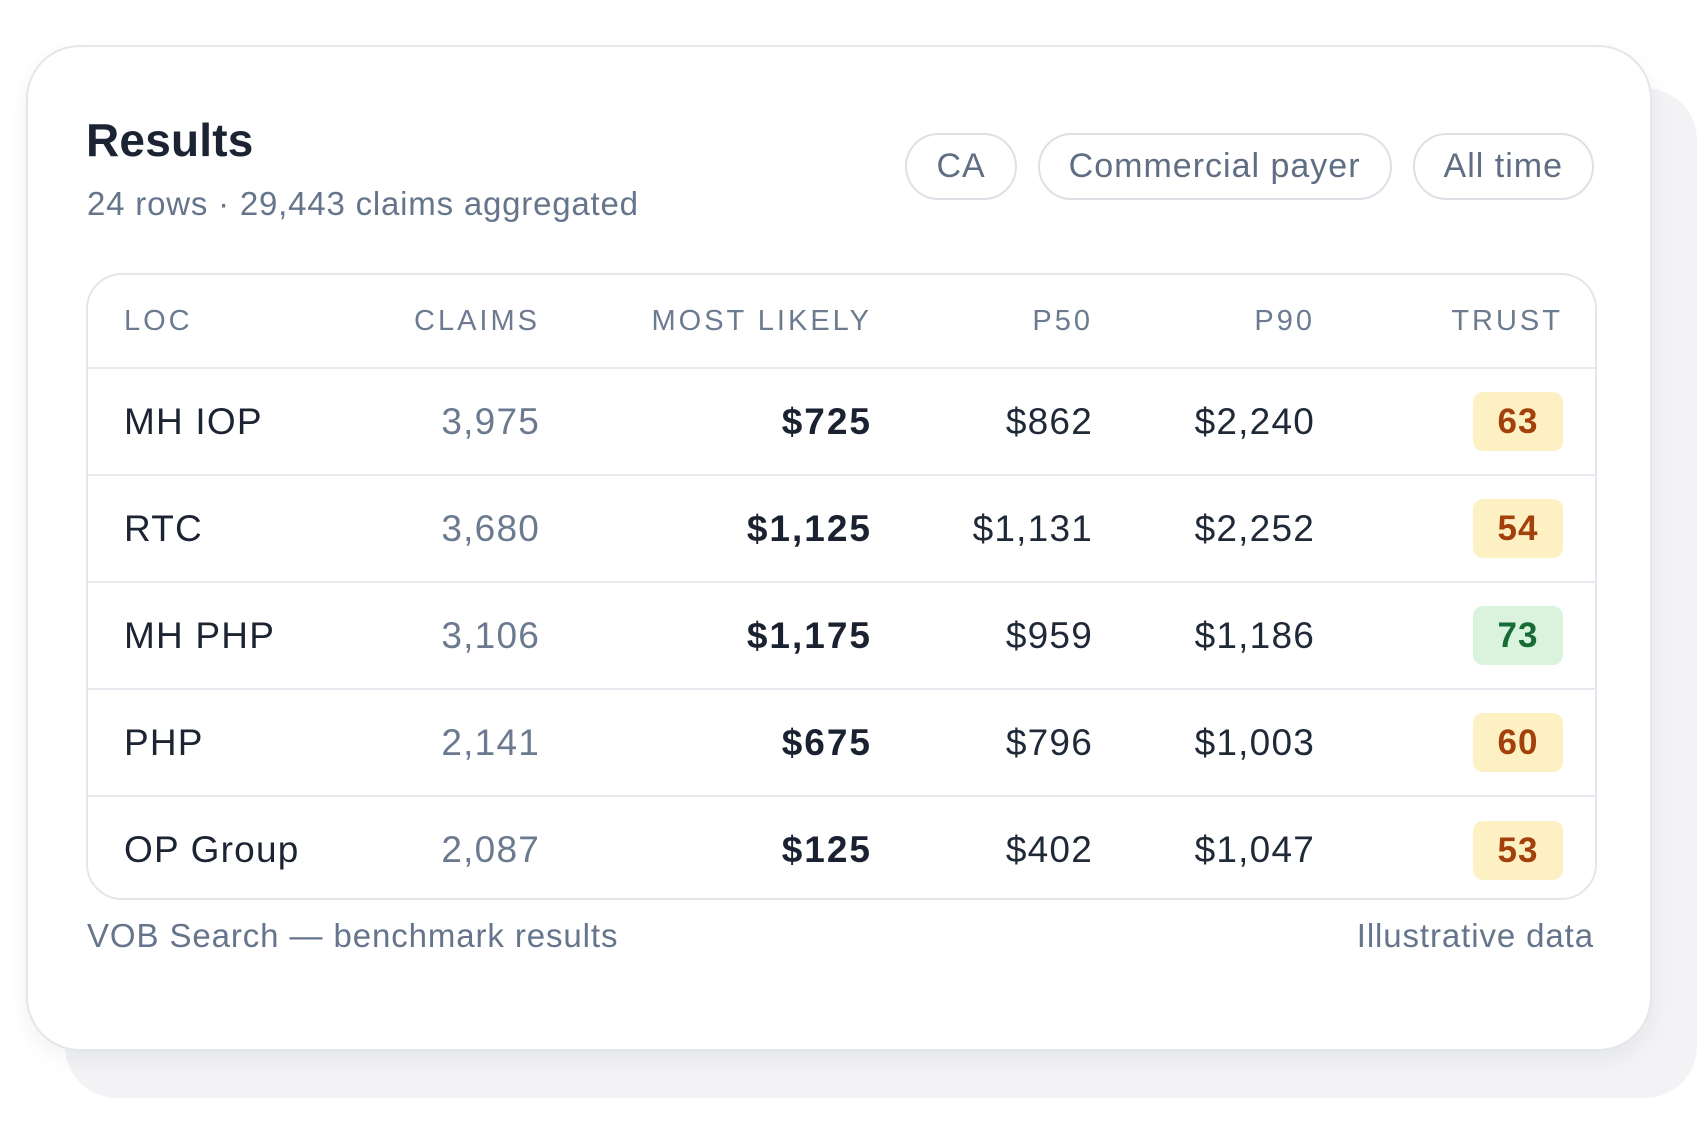  I want to click on row-claims: 3,975, so click(490, 421).